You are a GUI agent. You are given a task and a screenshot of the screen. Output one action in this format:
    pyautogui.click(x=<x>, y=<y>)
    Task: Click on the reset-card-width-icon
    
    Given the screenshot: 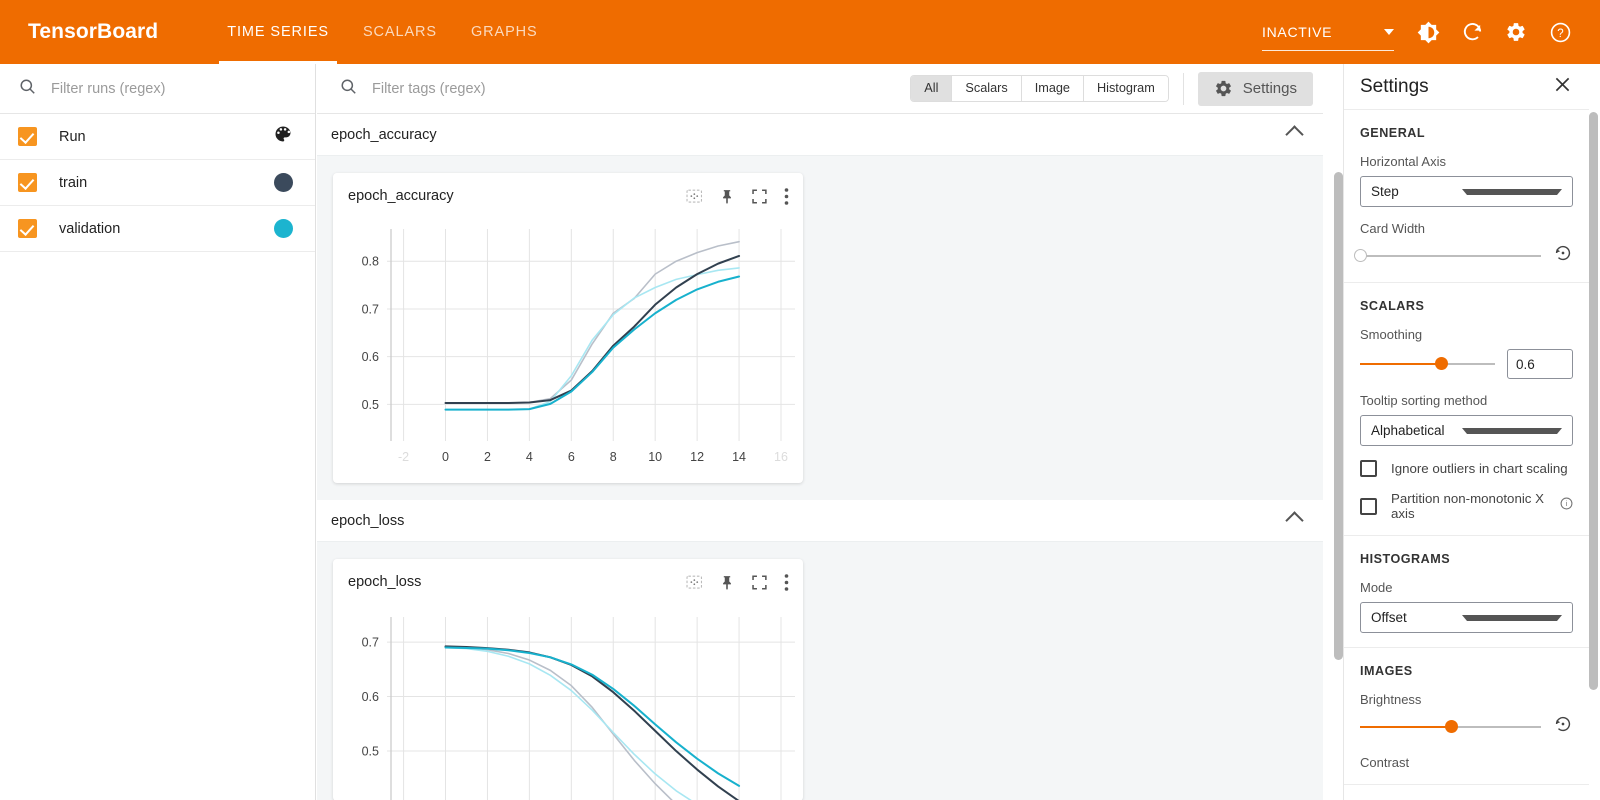 What is the action you would take?
    pyautogui.click(x=1563, y=255)
    